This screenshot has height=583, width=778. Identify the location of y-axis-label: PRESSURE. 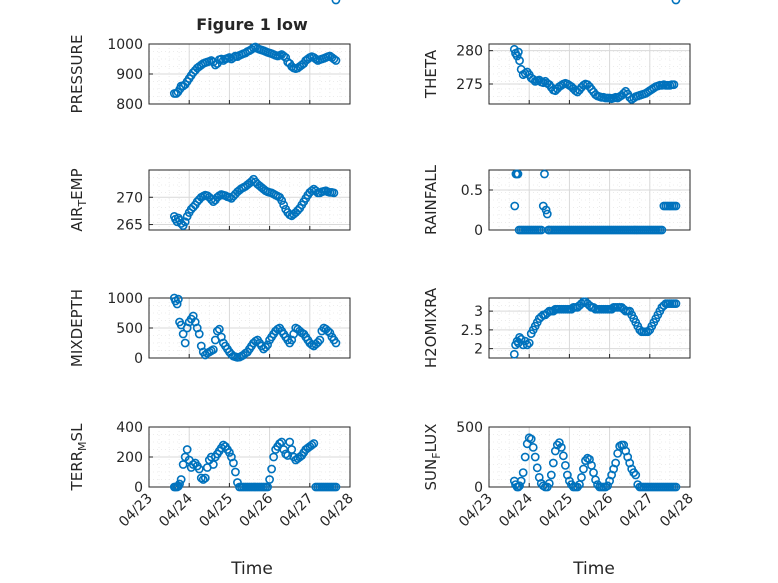
(77, 74).